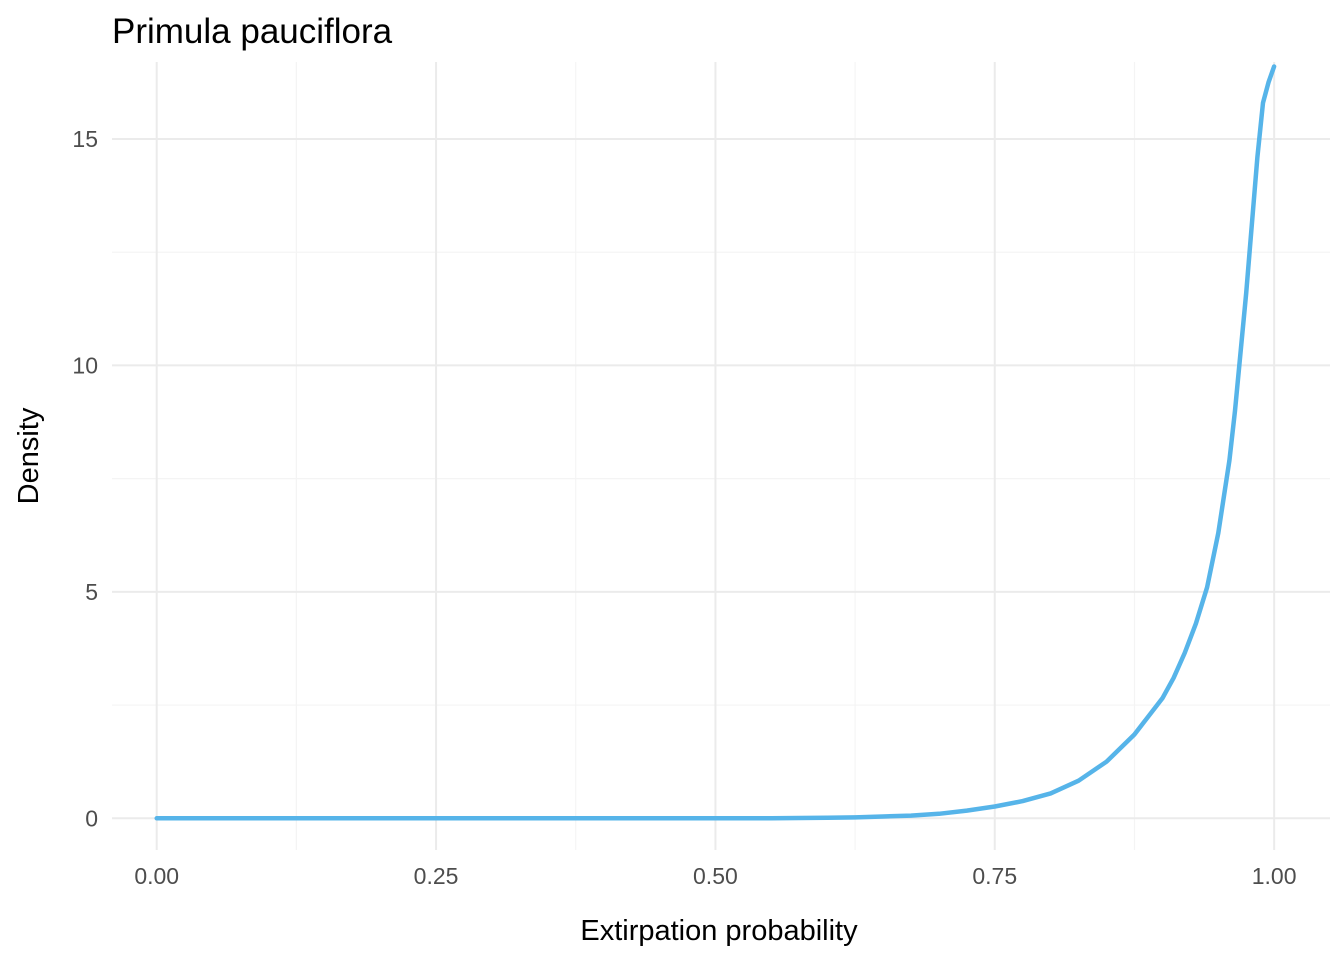 The image size is (1344, 960). Describe the element at coordinates (436, 876) in the screenshot. I see `x-tick-label: 0.25` at that location.